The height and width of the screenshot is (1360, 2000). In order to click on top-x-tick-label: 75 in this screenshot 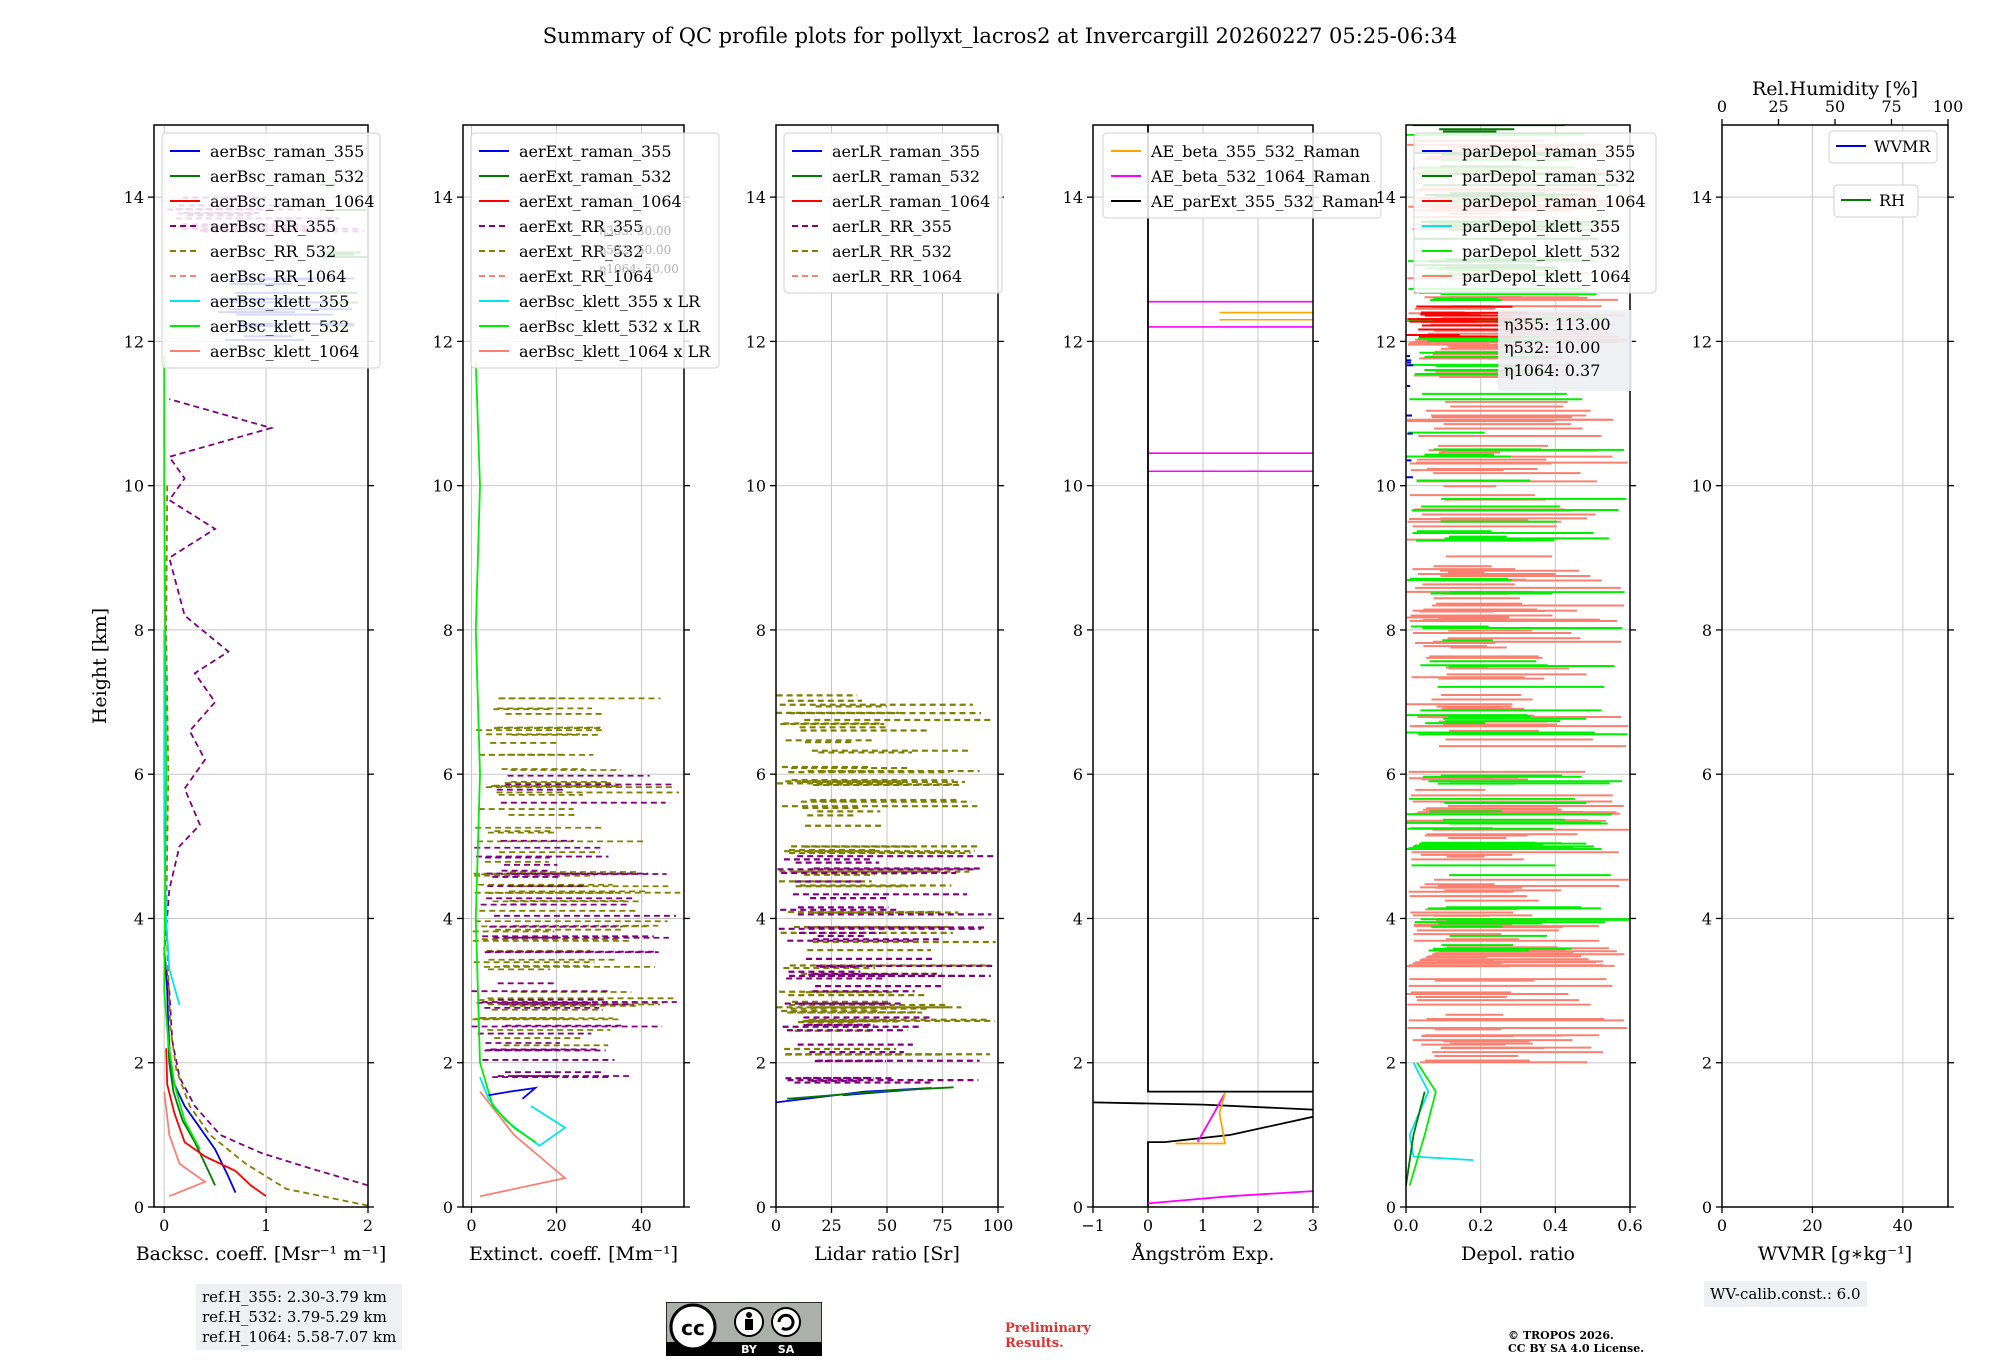, I will do `click(1891, 106)`.